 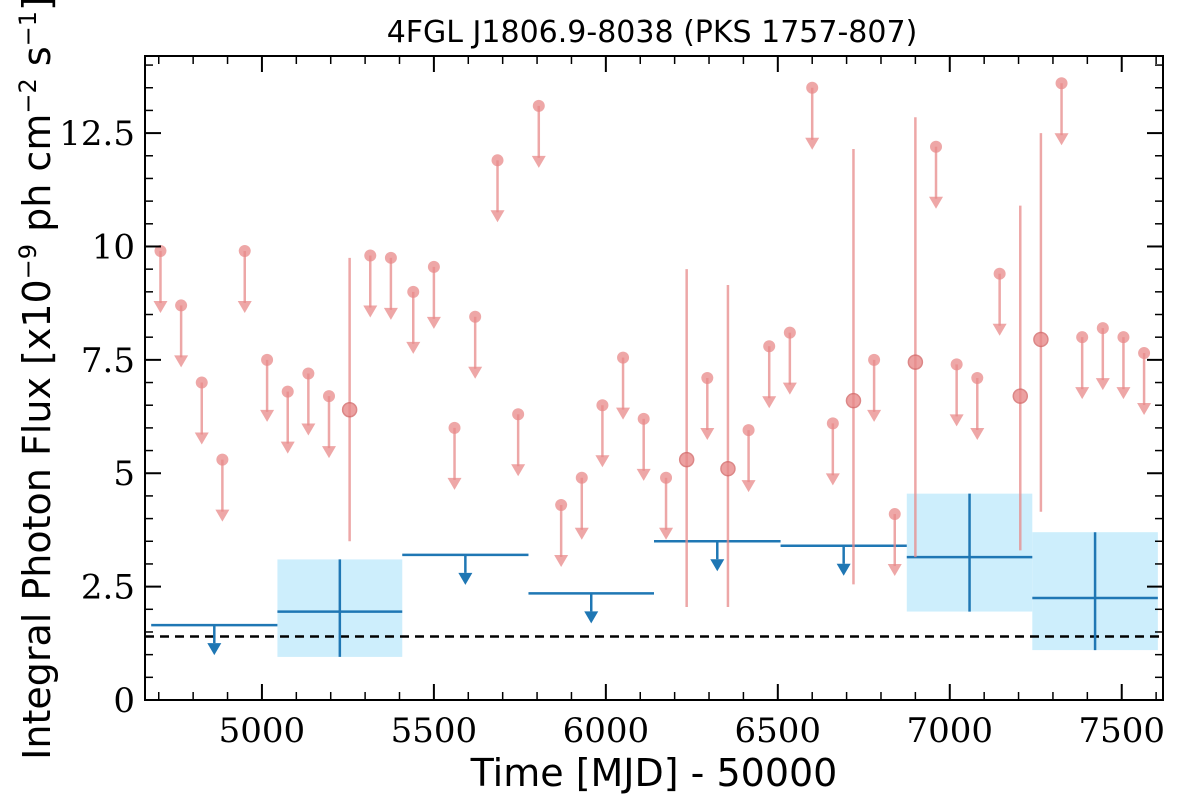 I want to click on x-axis-tick-labels: 5000 5500 6000 6500 7000 7500, so click(x=692, y=731).